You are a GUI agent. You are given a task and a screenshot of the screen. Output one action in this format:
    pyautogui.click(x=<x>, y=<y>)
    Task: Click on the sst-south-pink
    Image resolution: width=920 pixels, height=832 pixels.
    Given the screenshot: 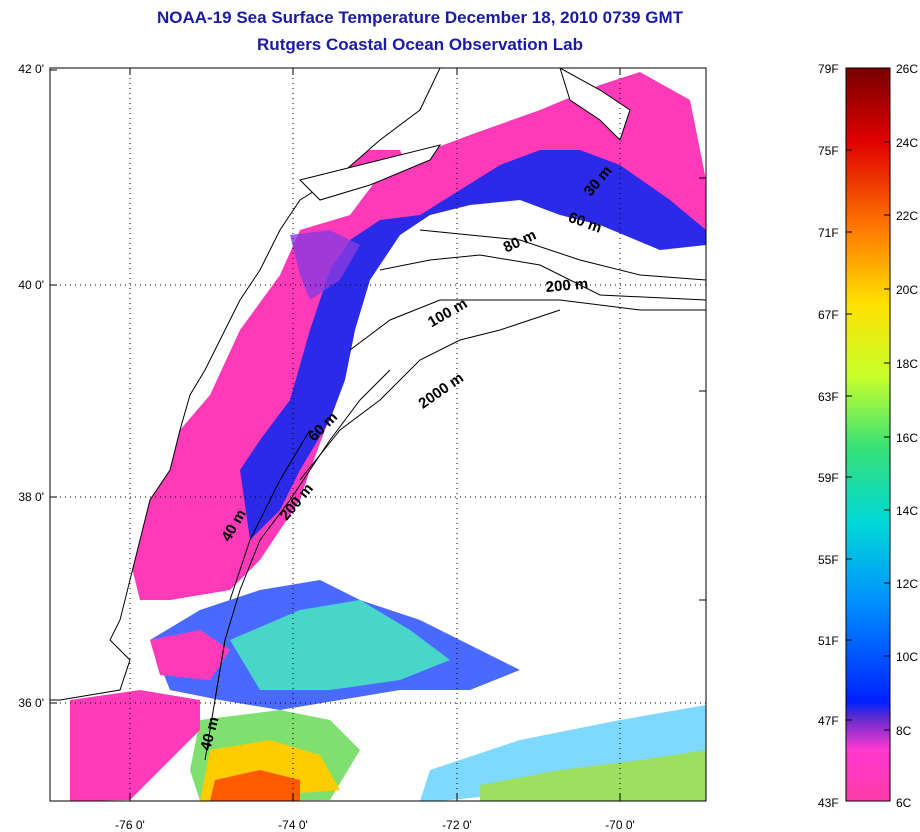 What is the action you would take?
    pyautogui.click(x=190, y=655)
    